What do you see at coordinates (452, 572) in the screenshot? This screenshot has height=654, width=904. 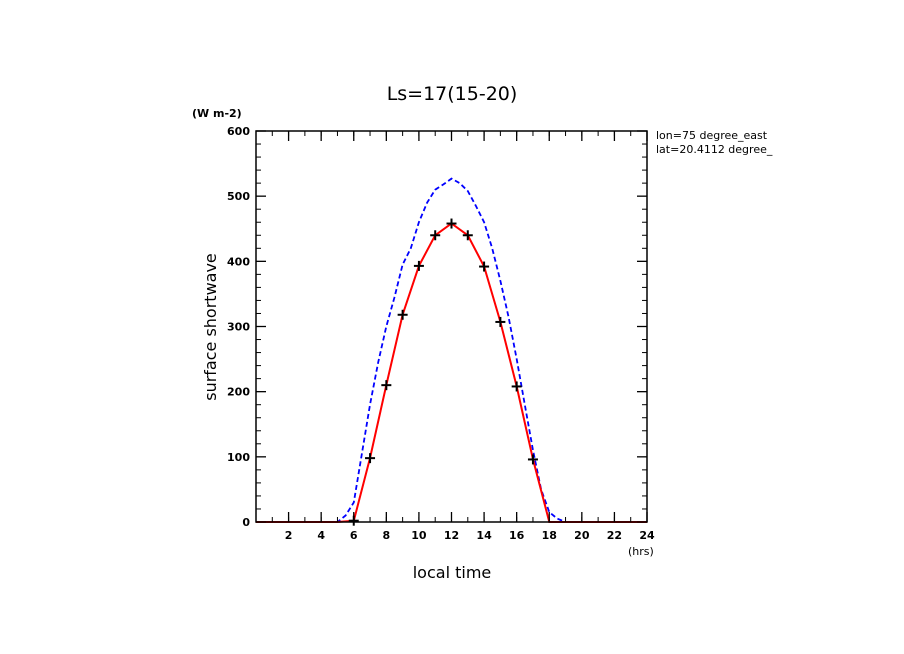 I see `x-axis-label: local time` at bounding box center [452, 572].